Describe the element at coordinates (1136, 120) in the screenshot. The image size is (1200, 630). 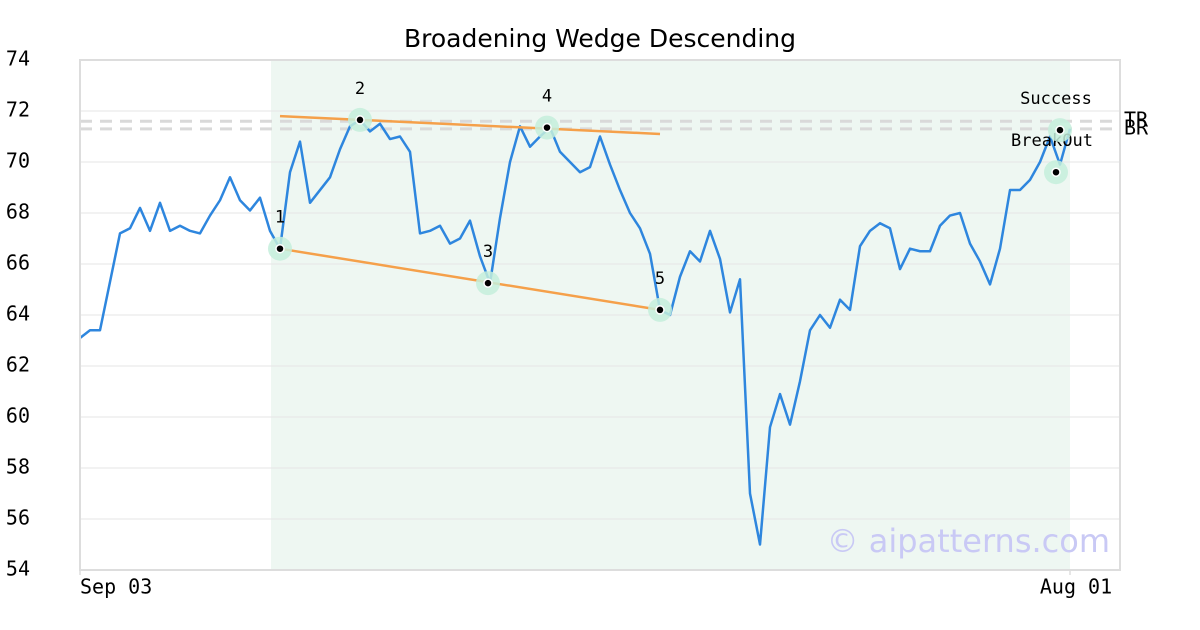
I see `level-label: TR` at that location.